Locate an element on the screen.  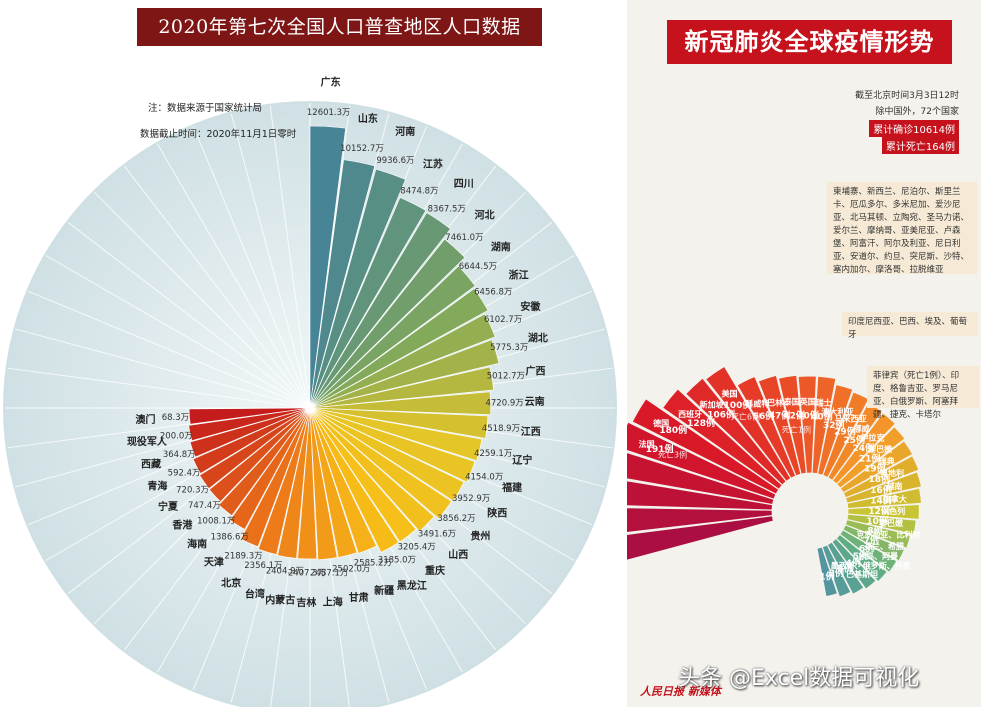
region-name-label: 贵州 is located at coordinates (480, 536).